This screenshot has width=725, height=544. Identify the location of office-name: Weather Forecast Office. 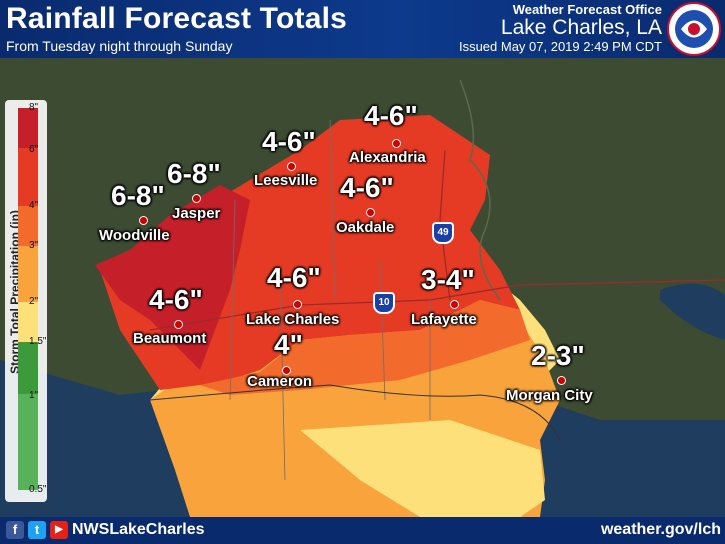
(587, 9).